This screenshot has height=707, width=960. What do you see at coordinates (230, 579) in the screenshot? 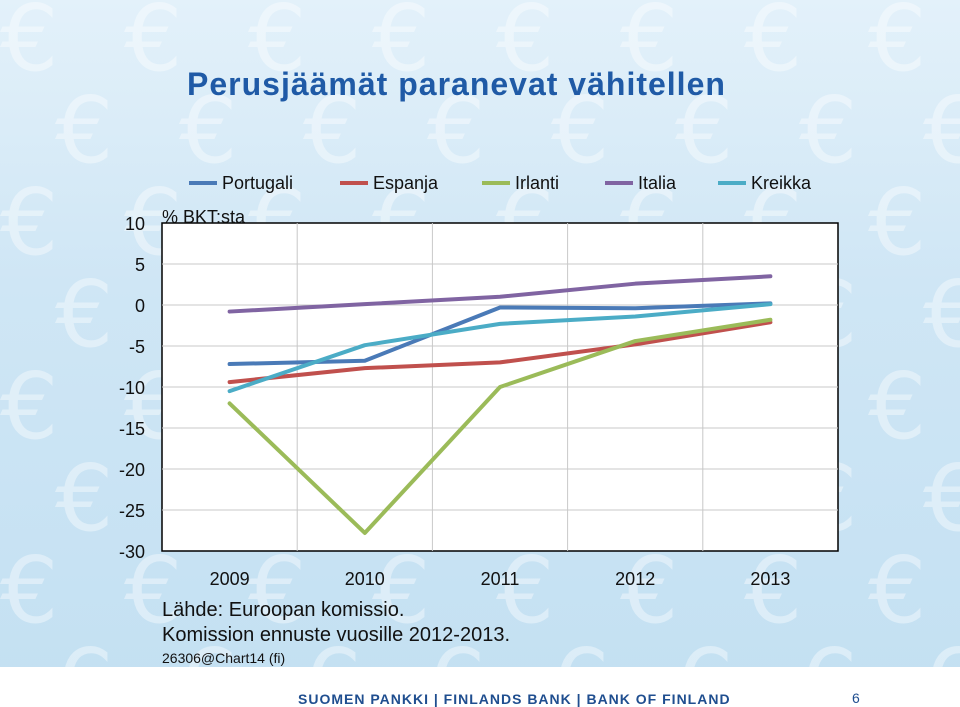
I see `x-tick-label: 2009` at bounding box center [230, 579].